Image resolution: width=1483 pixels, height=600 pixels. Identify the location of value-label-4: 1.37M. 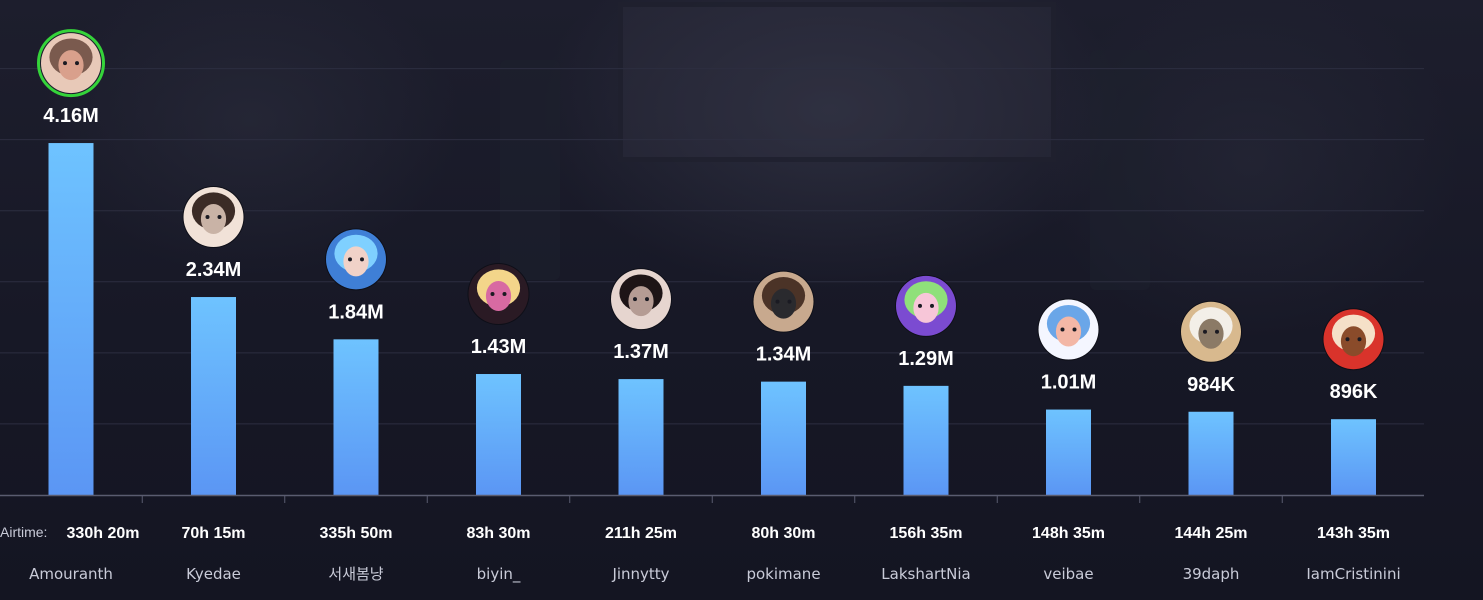
(641, 352).